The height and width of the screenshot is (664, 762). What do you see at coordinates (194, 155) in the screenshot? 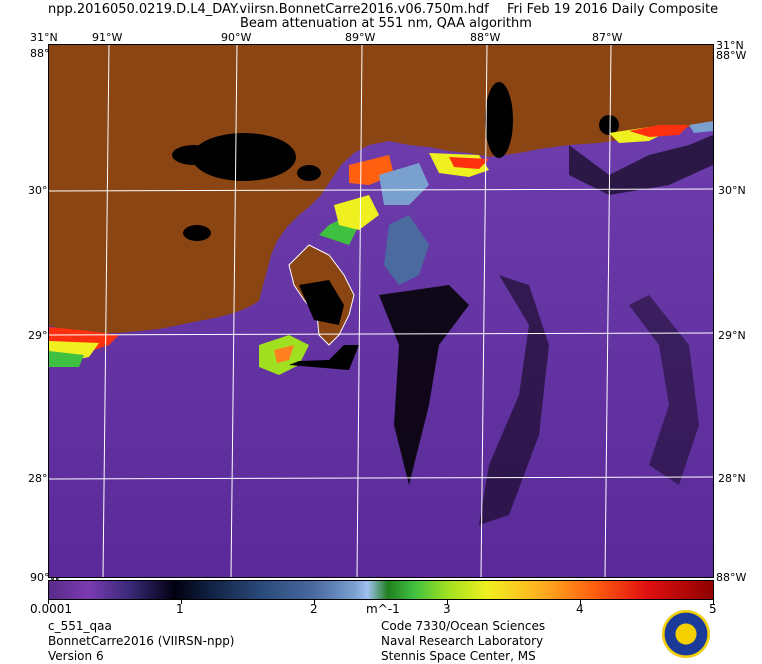
I see `lake-maurepas` at bounding box center [194, 155].